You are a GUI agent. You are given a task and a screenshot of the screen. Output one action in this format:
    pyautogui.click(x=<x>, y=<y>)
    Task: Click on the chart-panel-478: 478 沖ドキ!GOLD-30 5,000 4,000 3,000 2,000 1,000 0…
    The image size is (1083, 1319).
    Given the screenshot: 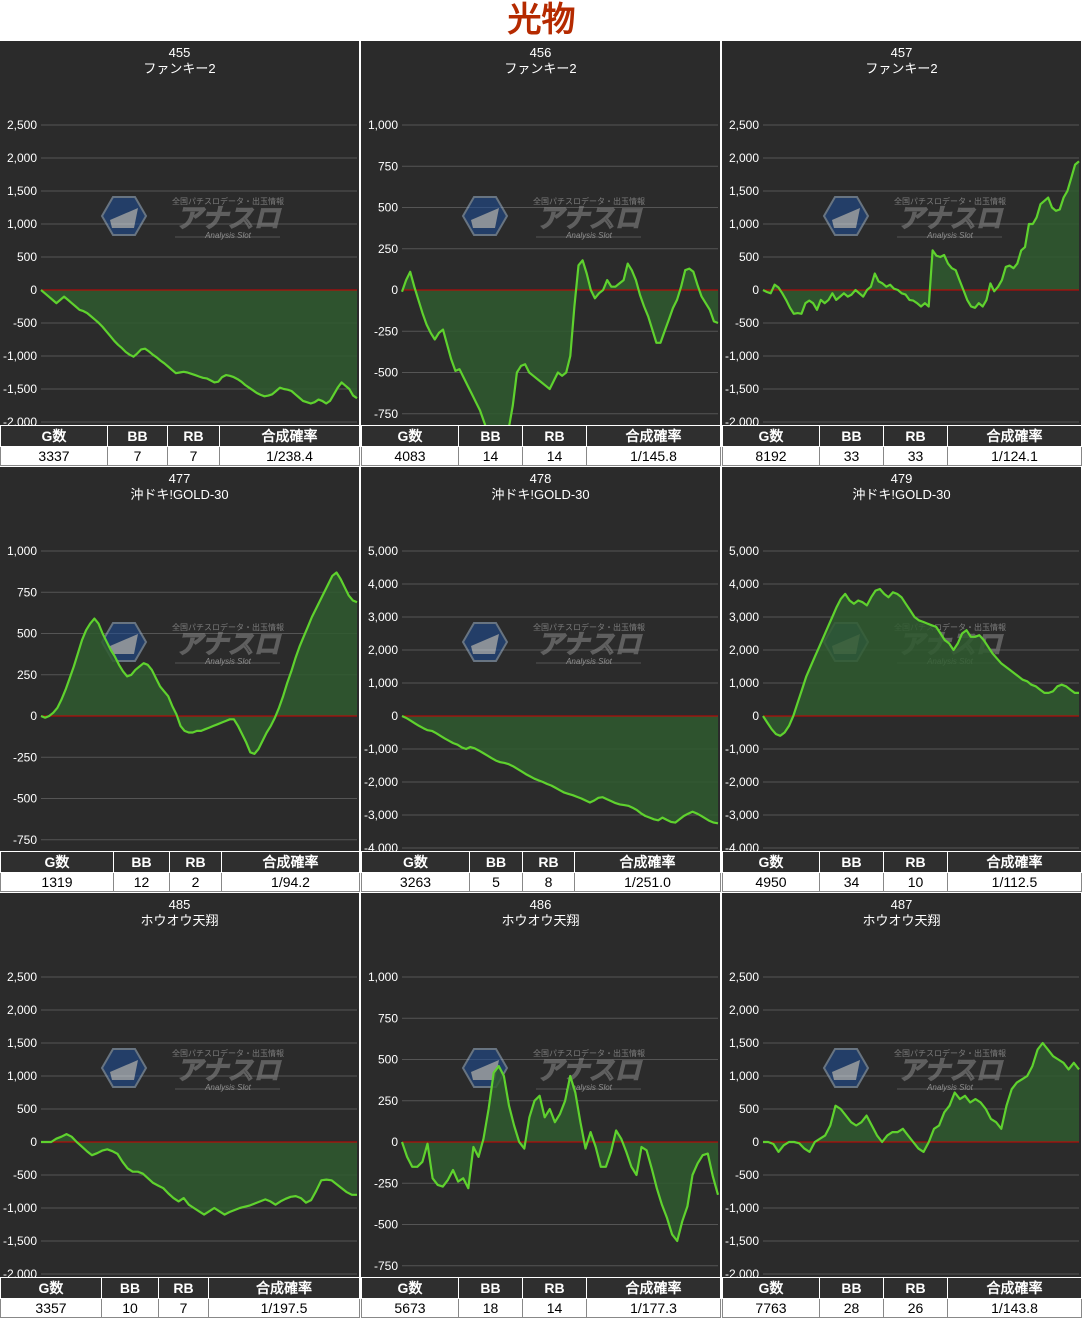 What is the action you would take?
    pyautogui.click(x=541, y=679)
    